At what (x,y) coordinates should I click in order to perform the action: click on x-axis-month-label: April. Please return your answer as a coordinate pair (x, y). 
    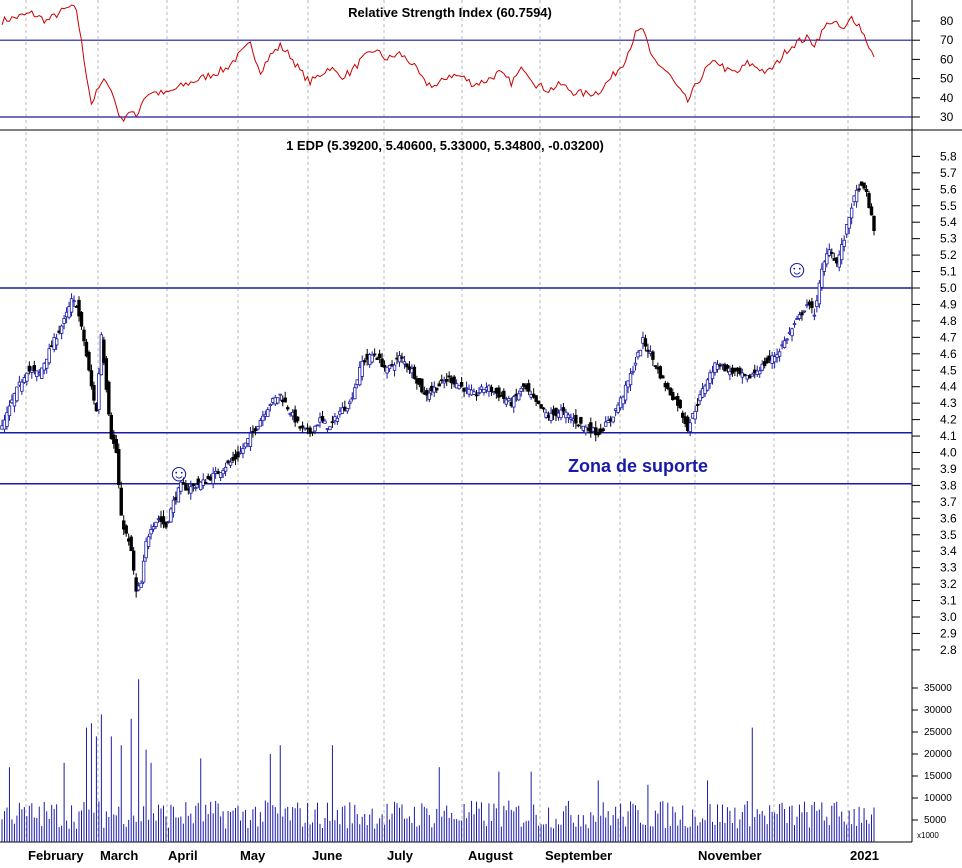
    Looking at the image, I should click on (183, 855).